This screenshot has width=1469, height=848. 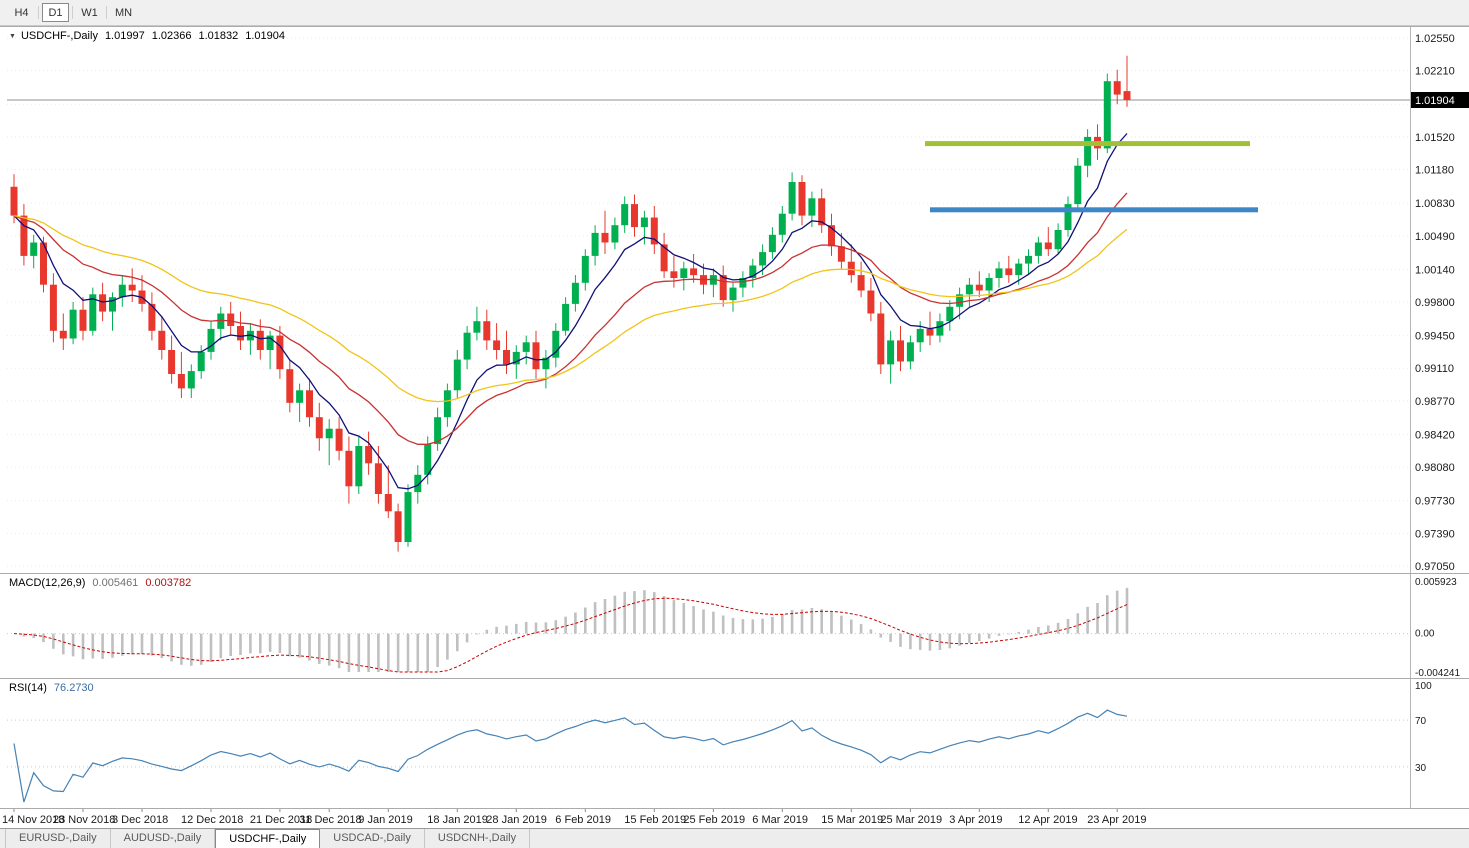 What do you see at coordinates (583, 820) in the screenshot?
I see `svg-text: 6 Feb 2019` at bounding box center [583, 820].